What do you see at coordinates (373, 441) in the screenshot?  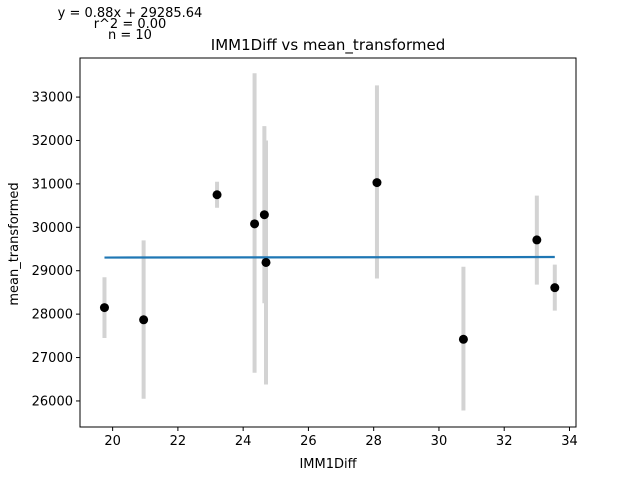 I see `x-tick-label: 28` at bounding box center [373, 441].